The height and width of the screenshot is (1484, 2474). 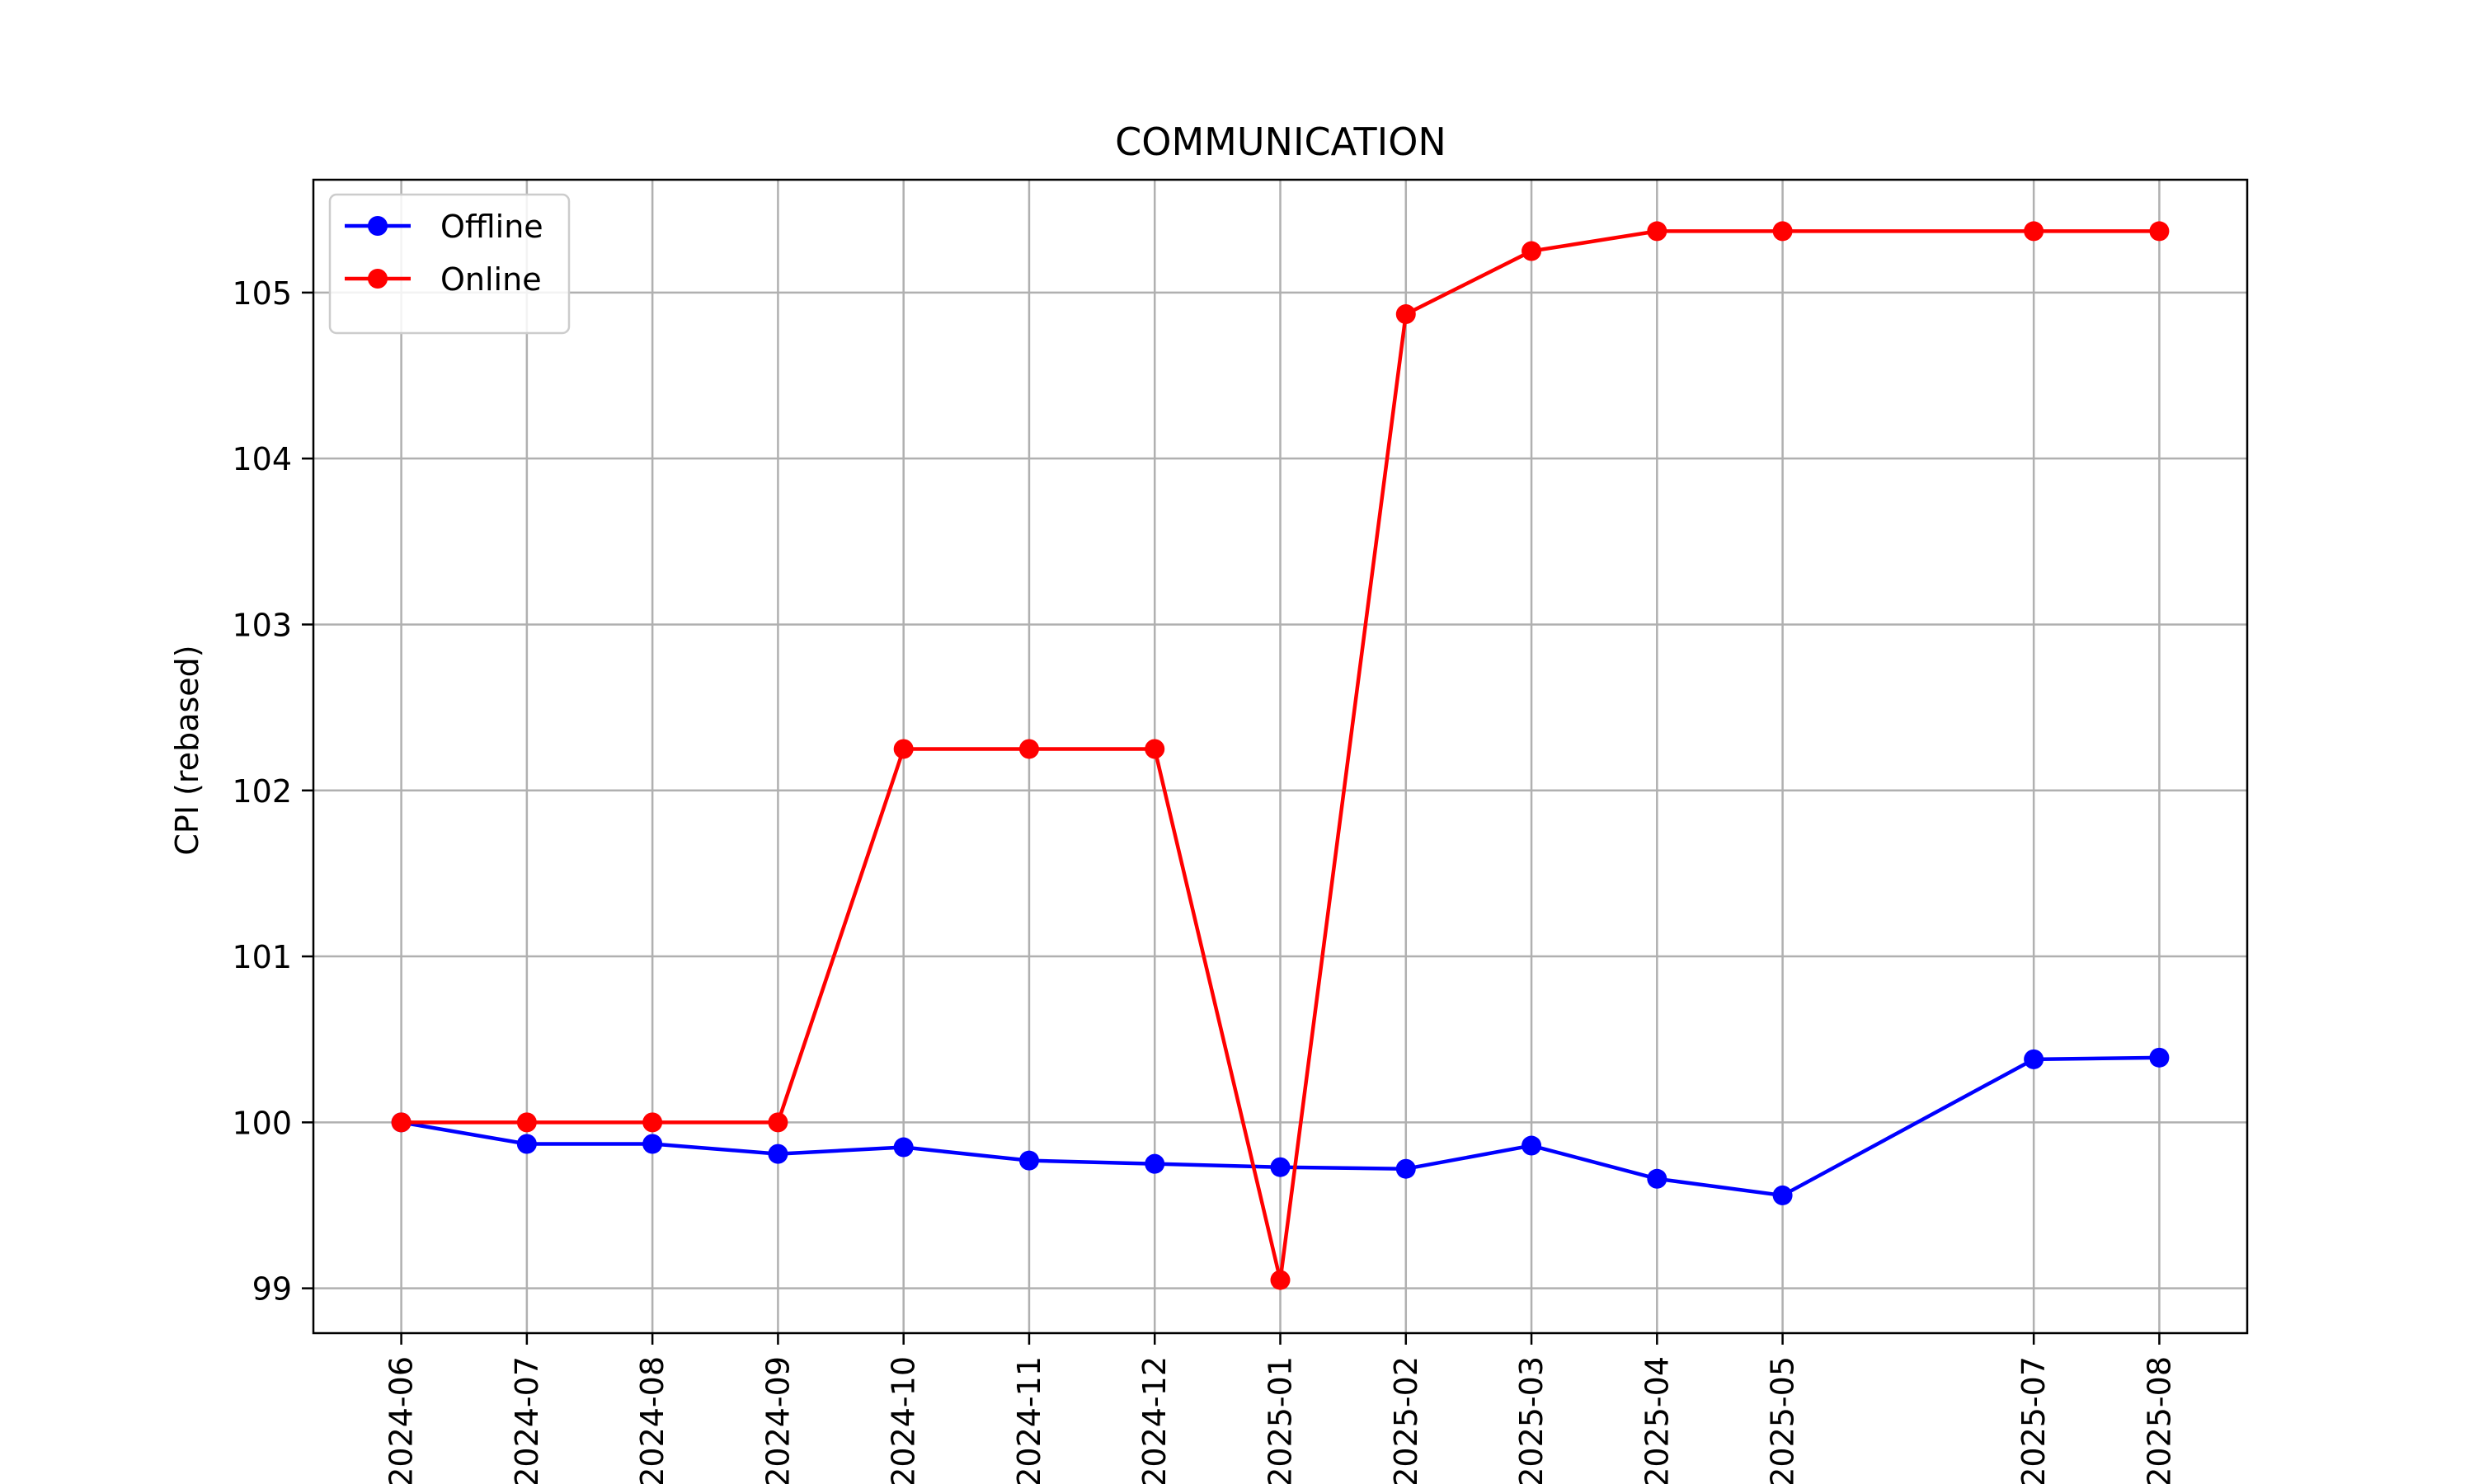 What do you see at coordinates (1154, 1420) in the screenshot?
I see `x-tick-label: 2024-12` at bounding box center [1154, 1420].